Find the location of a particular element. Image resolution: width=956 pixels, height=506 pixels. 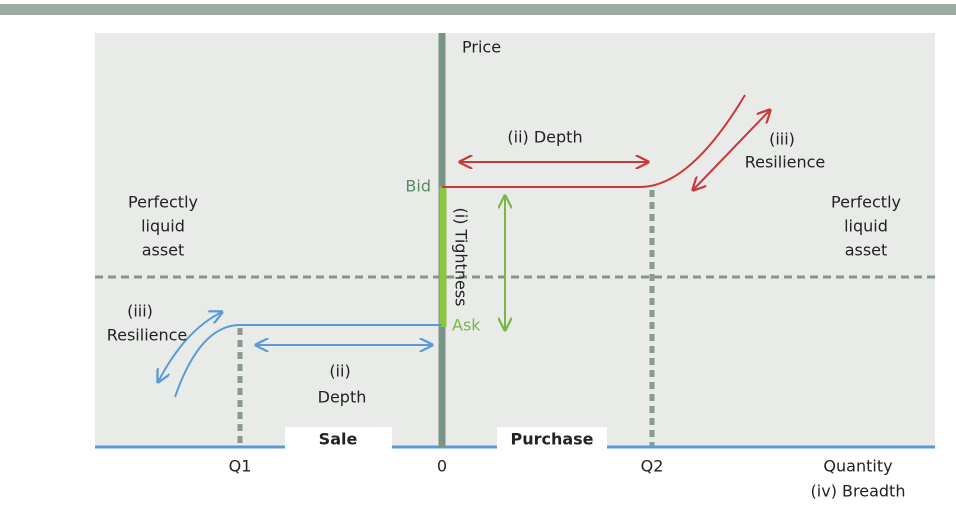

purchase-label: Purchase is located at coordinates (551, 439).